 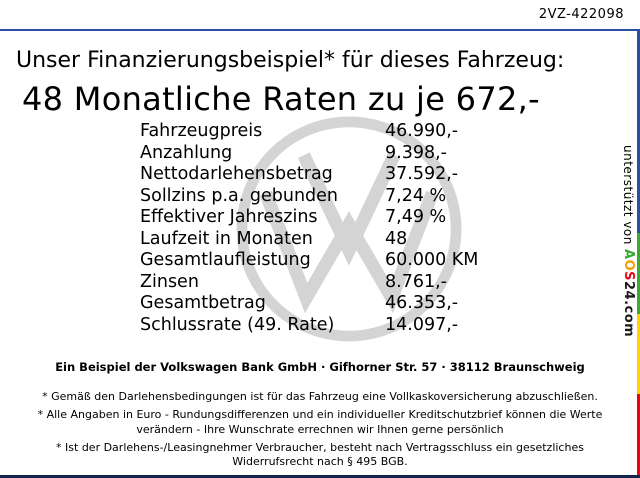 What do you see at coordinates (309, 132) in the screenshot?
I see `table-row: Fahrzeugpreis 46.990,-` at bounding box center [309, 132].